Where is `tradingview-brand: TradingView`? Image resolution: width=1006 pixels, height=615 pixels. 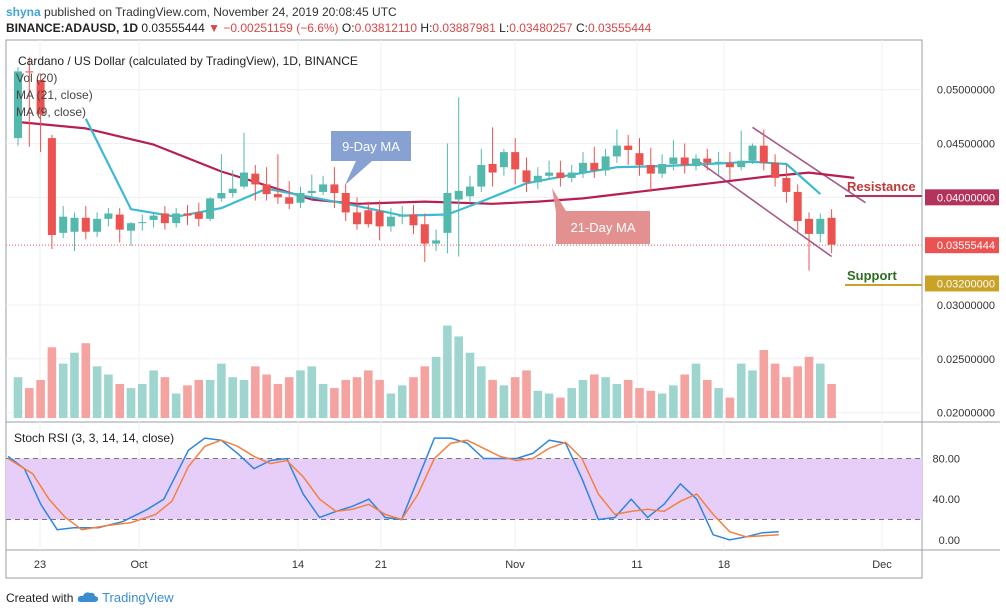
tradingview-brand: TradingView is located at coordinates (138, 597).